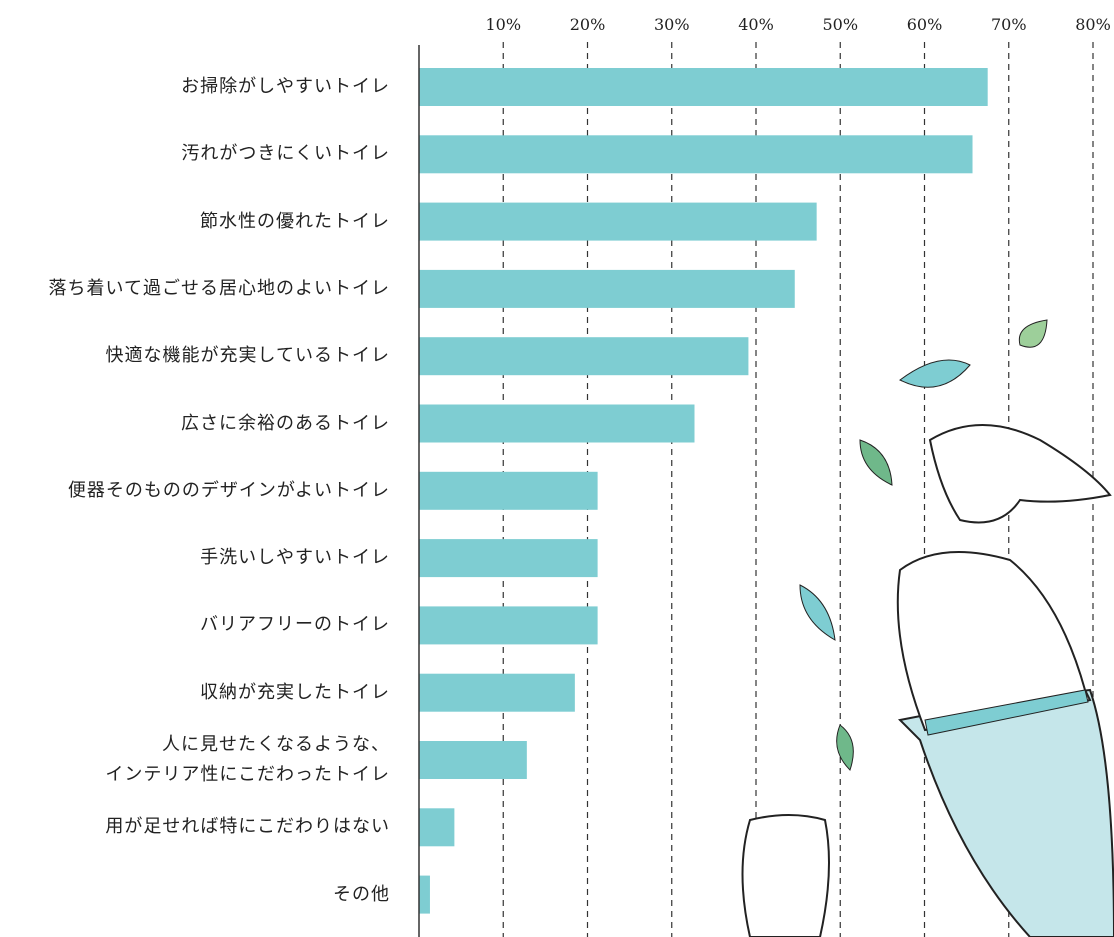  What do you see at coordinates (756, 24) in the screenshot?
I see `x-tick-label: 40%` at bounding box center [756, 24].